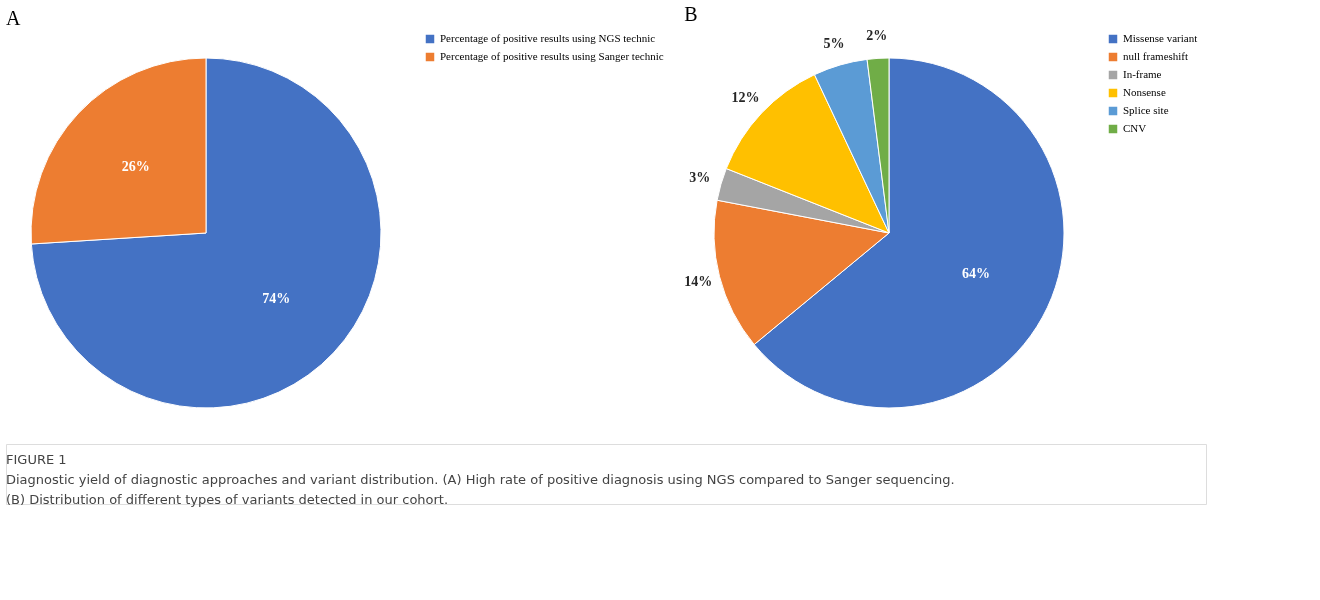  I want to click on data-label: 2%, so click(877, 36).